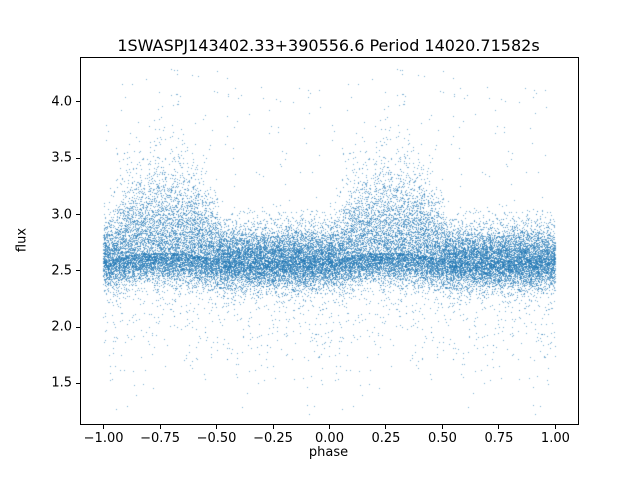 This screenshot has width=640, height=480. Describe the element at coordinates (273, 438) in the screenshot. I see `x-tick-label: −0.25` at that location.